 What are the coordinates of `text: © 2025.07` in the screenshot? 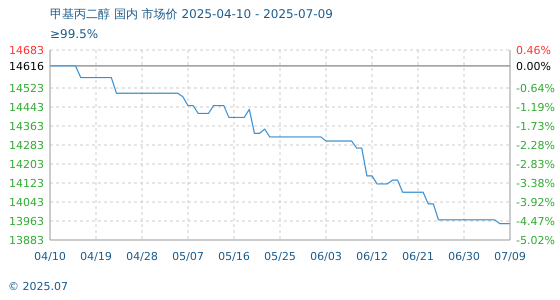 It's located at (38, 286).